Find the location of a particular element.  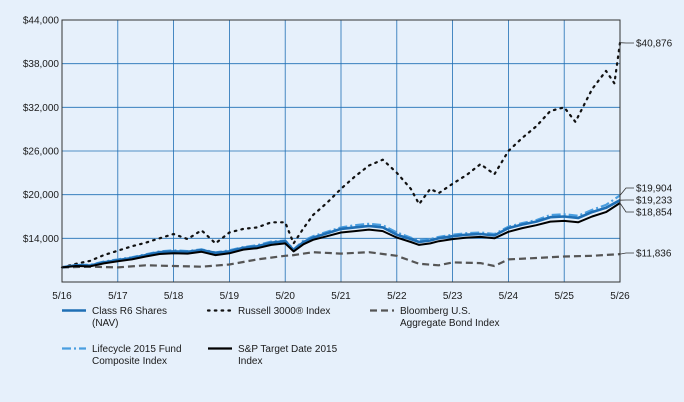

x-tick-label: 5/17 is located at coordinates (118, 296).